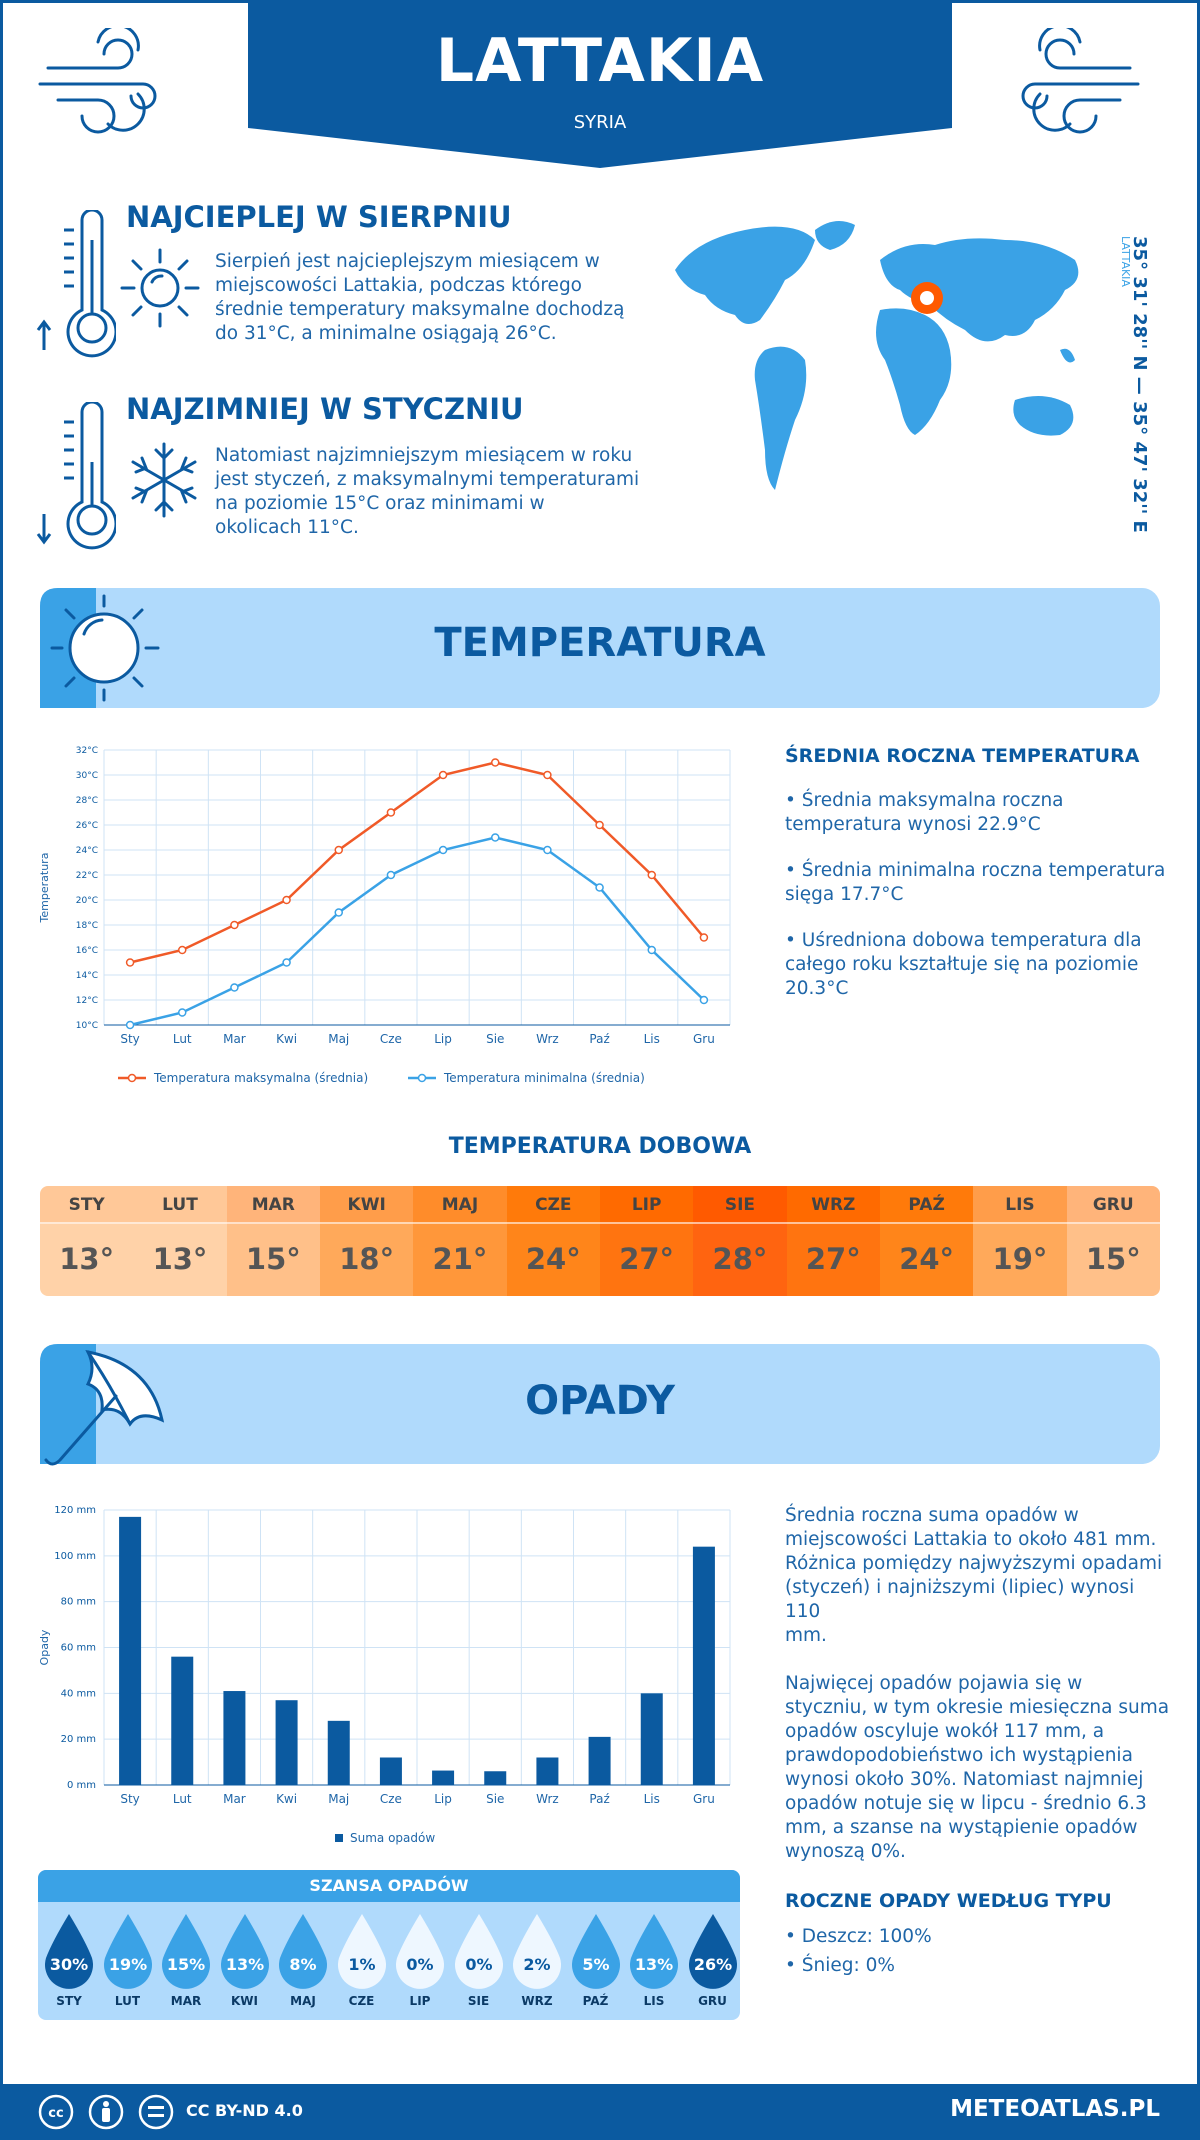 Image resolution: width=1200 pixels, height=2140 pixels. I want to click on paragraph-line: mm., so click(806, 1635).